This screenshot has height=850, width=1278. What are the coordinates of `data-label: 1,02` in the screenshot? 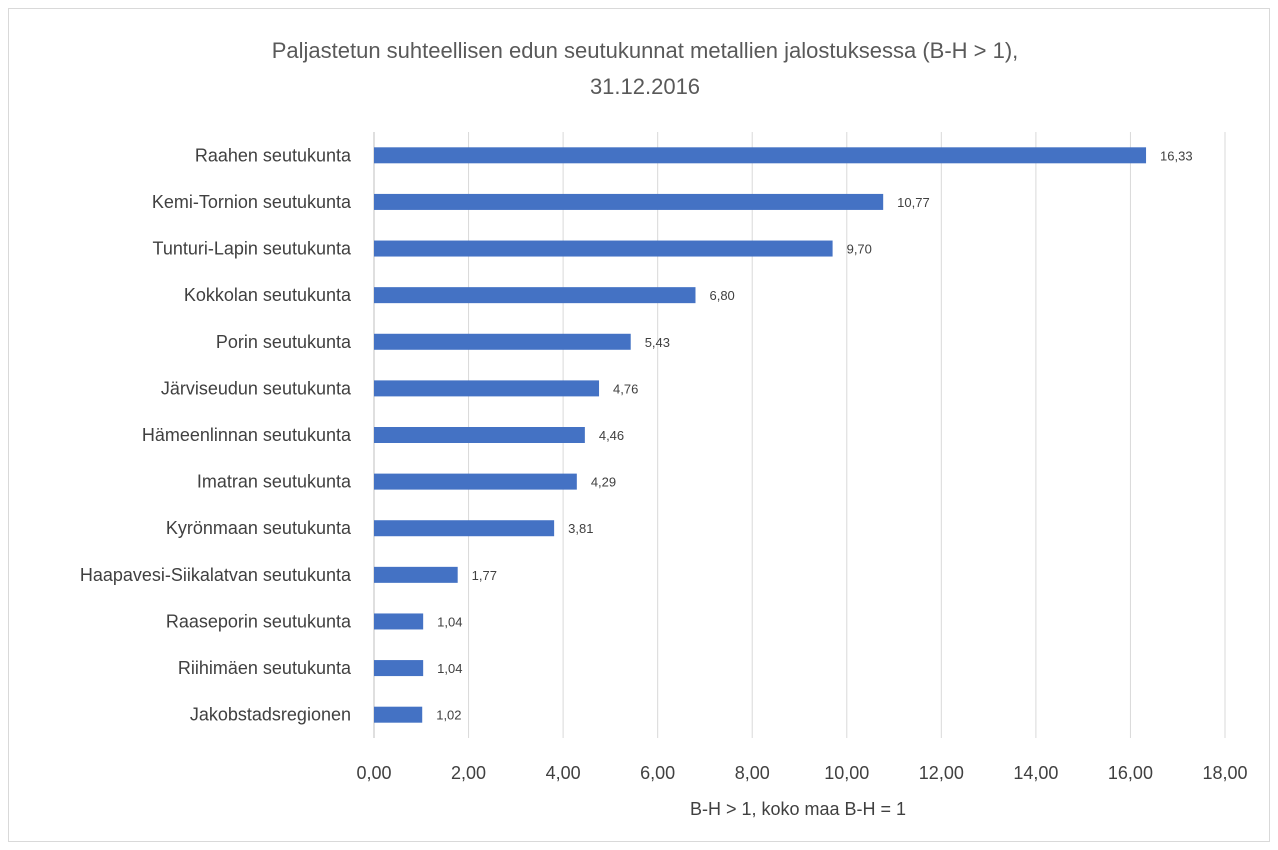 It's located at (448, 715).